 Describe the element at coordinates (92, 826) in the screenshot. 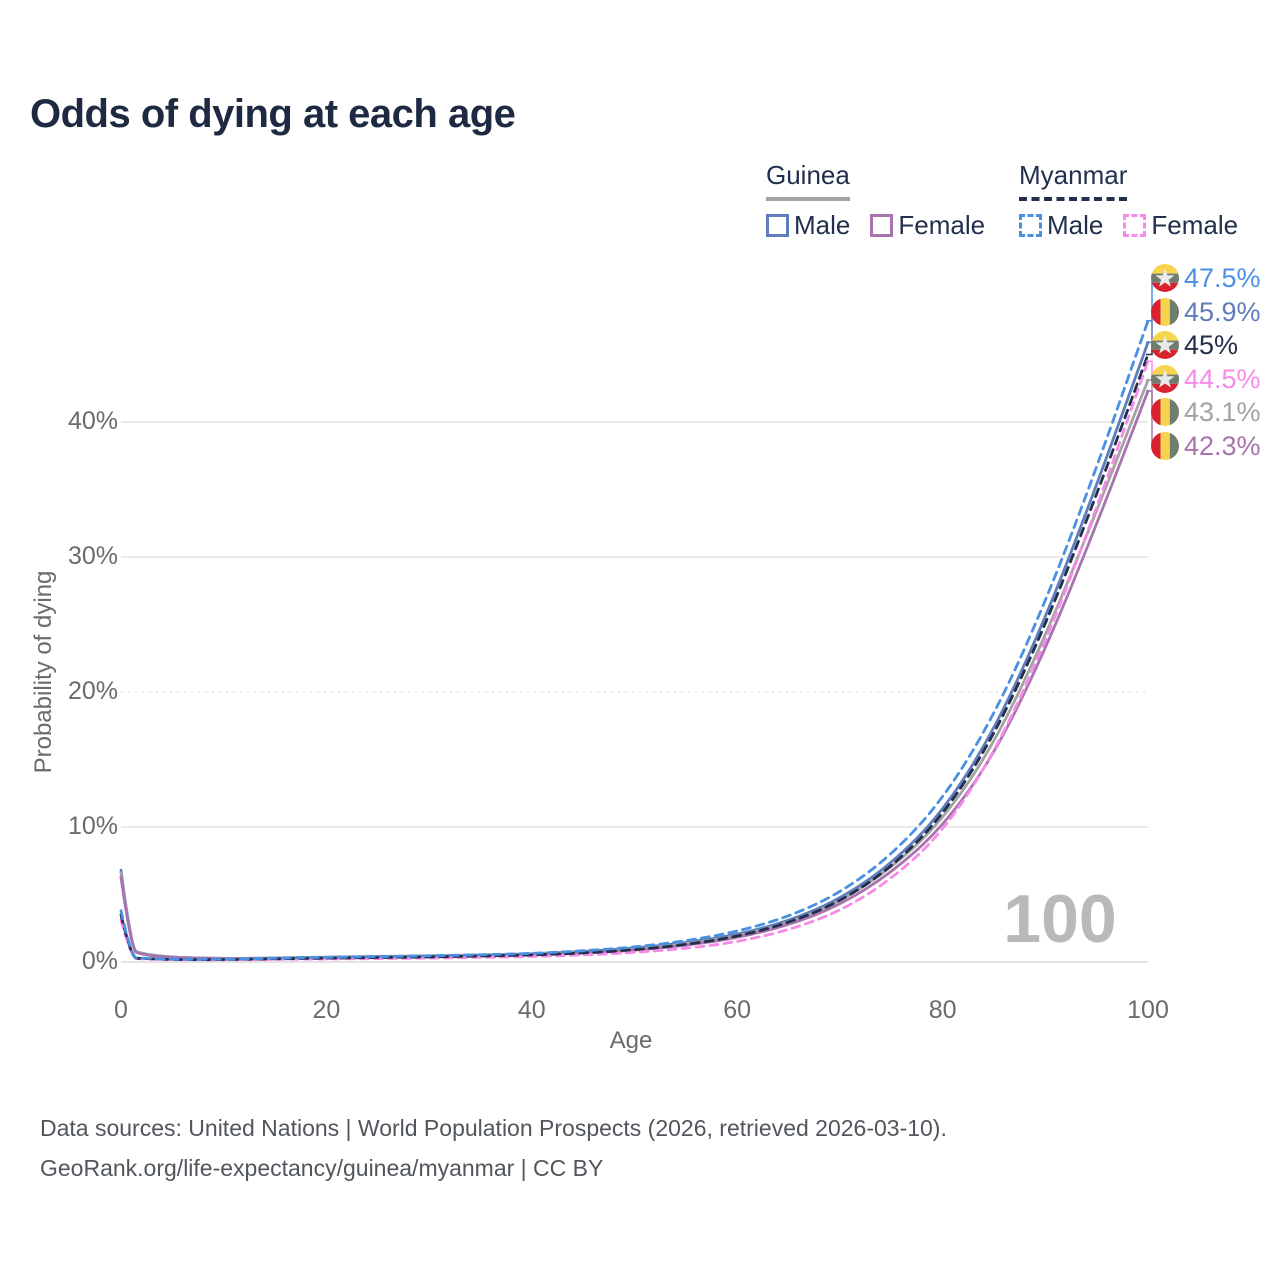

I see `y-axis-tick-label: 10%` at that location.